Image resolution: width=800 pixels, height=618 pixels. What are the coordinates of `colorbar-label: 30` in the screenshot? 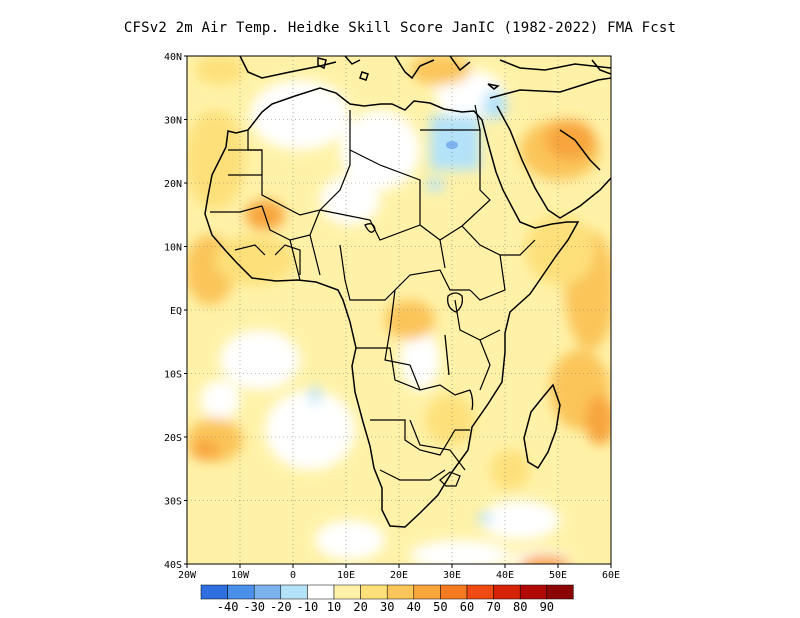 It's located at (387, 607).